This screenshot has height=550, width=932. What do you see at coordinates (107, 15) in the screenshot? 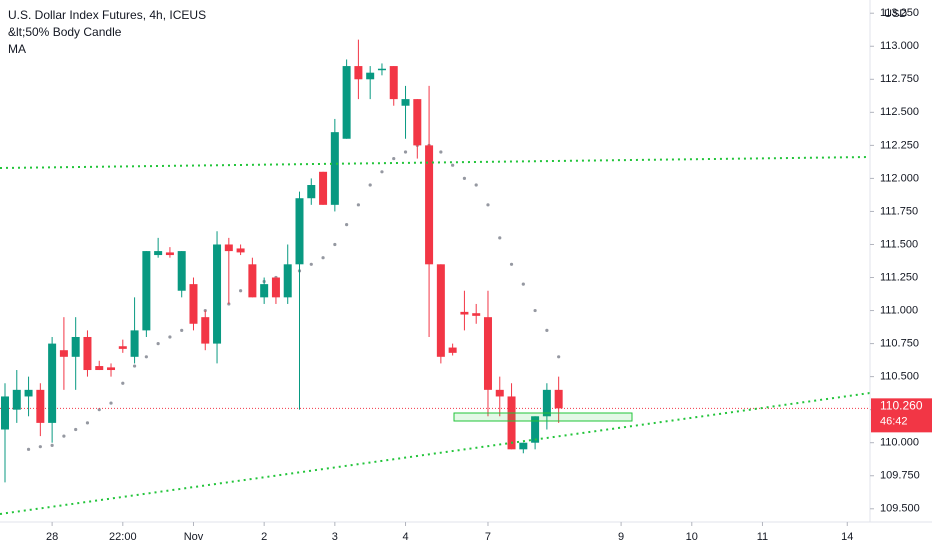
I see `chart-title: U.S. Dollar Index Futures, 4h, ICEUS` at bounding box center [107, 15].